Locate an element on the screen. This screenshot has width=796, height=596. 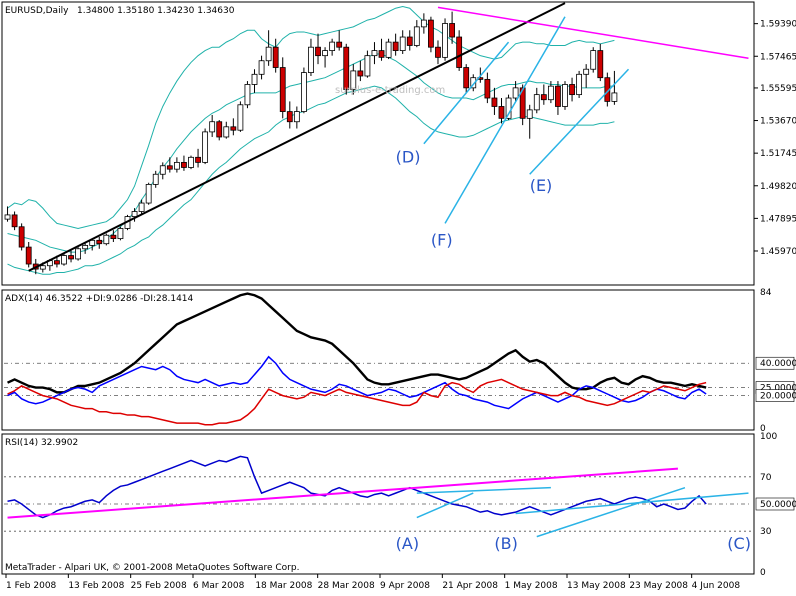
price-ytick-label: 1.49820 is located at coordinates (778, 187).